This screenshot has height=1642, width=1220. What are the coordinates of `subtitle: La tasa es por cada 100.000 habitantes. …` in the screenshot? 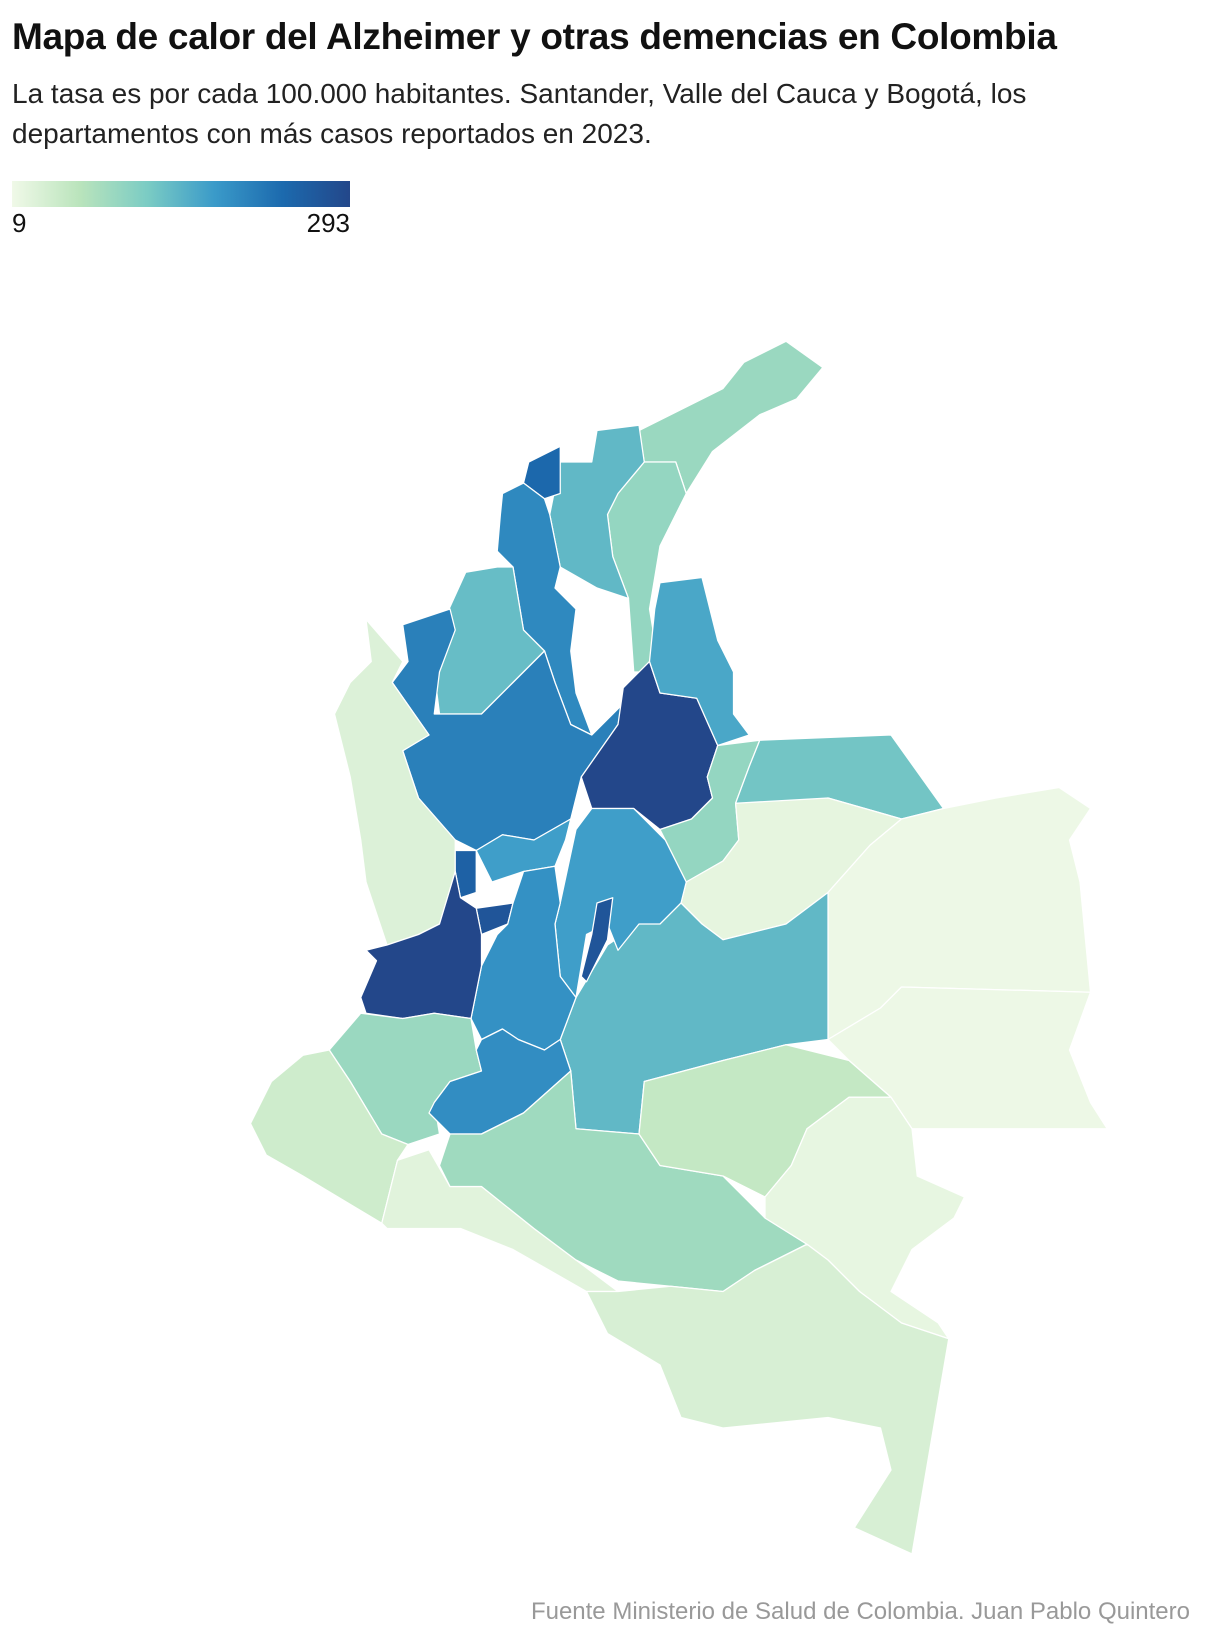 It's located at (519, 113).